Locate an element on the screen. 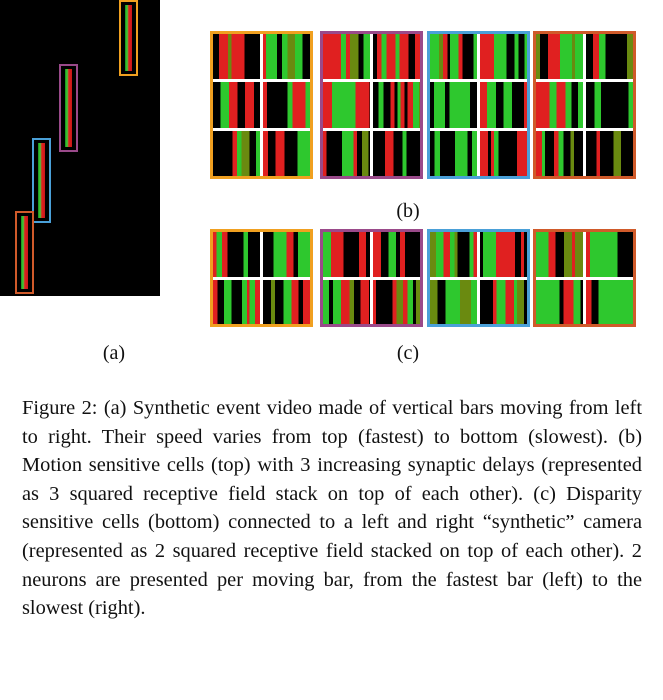 Image resolution: width=663 pixels, height=700 pixels. bar-fastest is located at coordinates (128, 38).